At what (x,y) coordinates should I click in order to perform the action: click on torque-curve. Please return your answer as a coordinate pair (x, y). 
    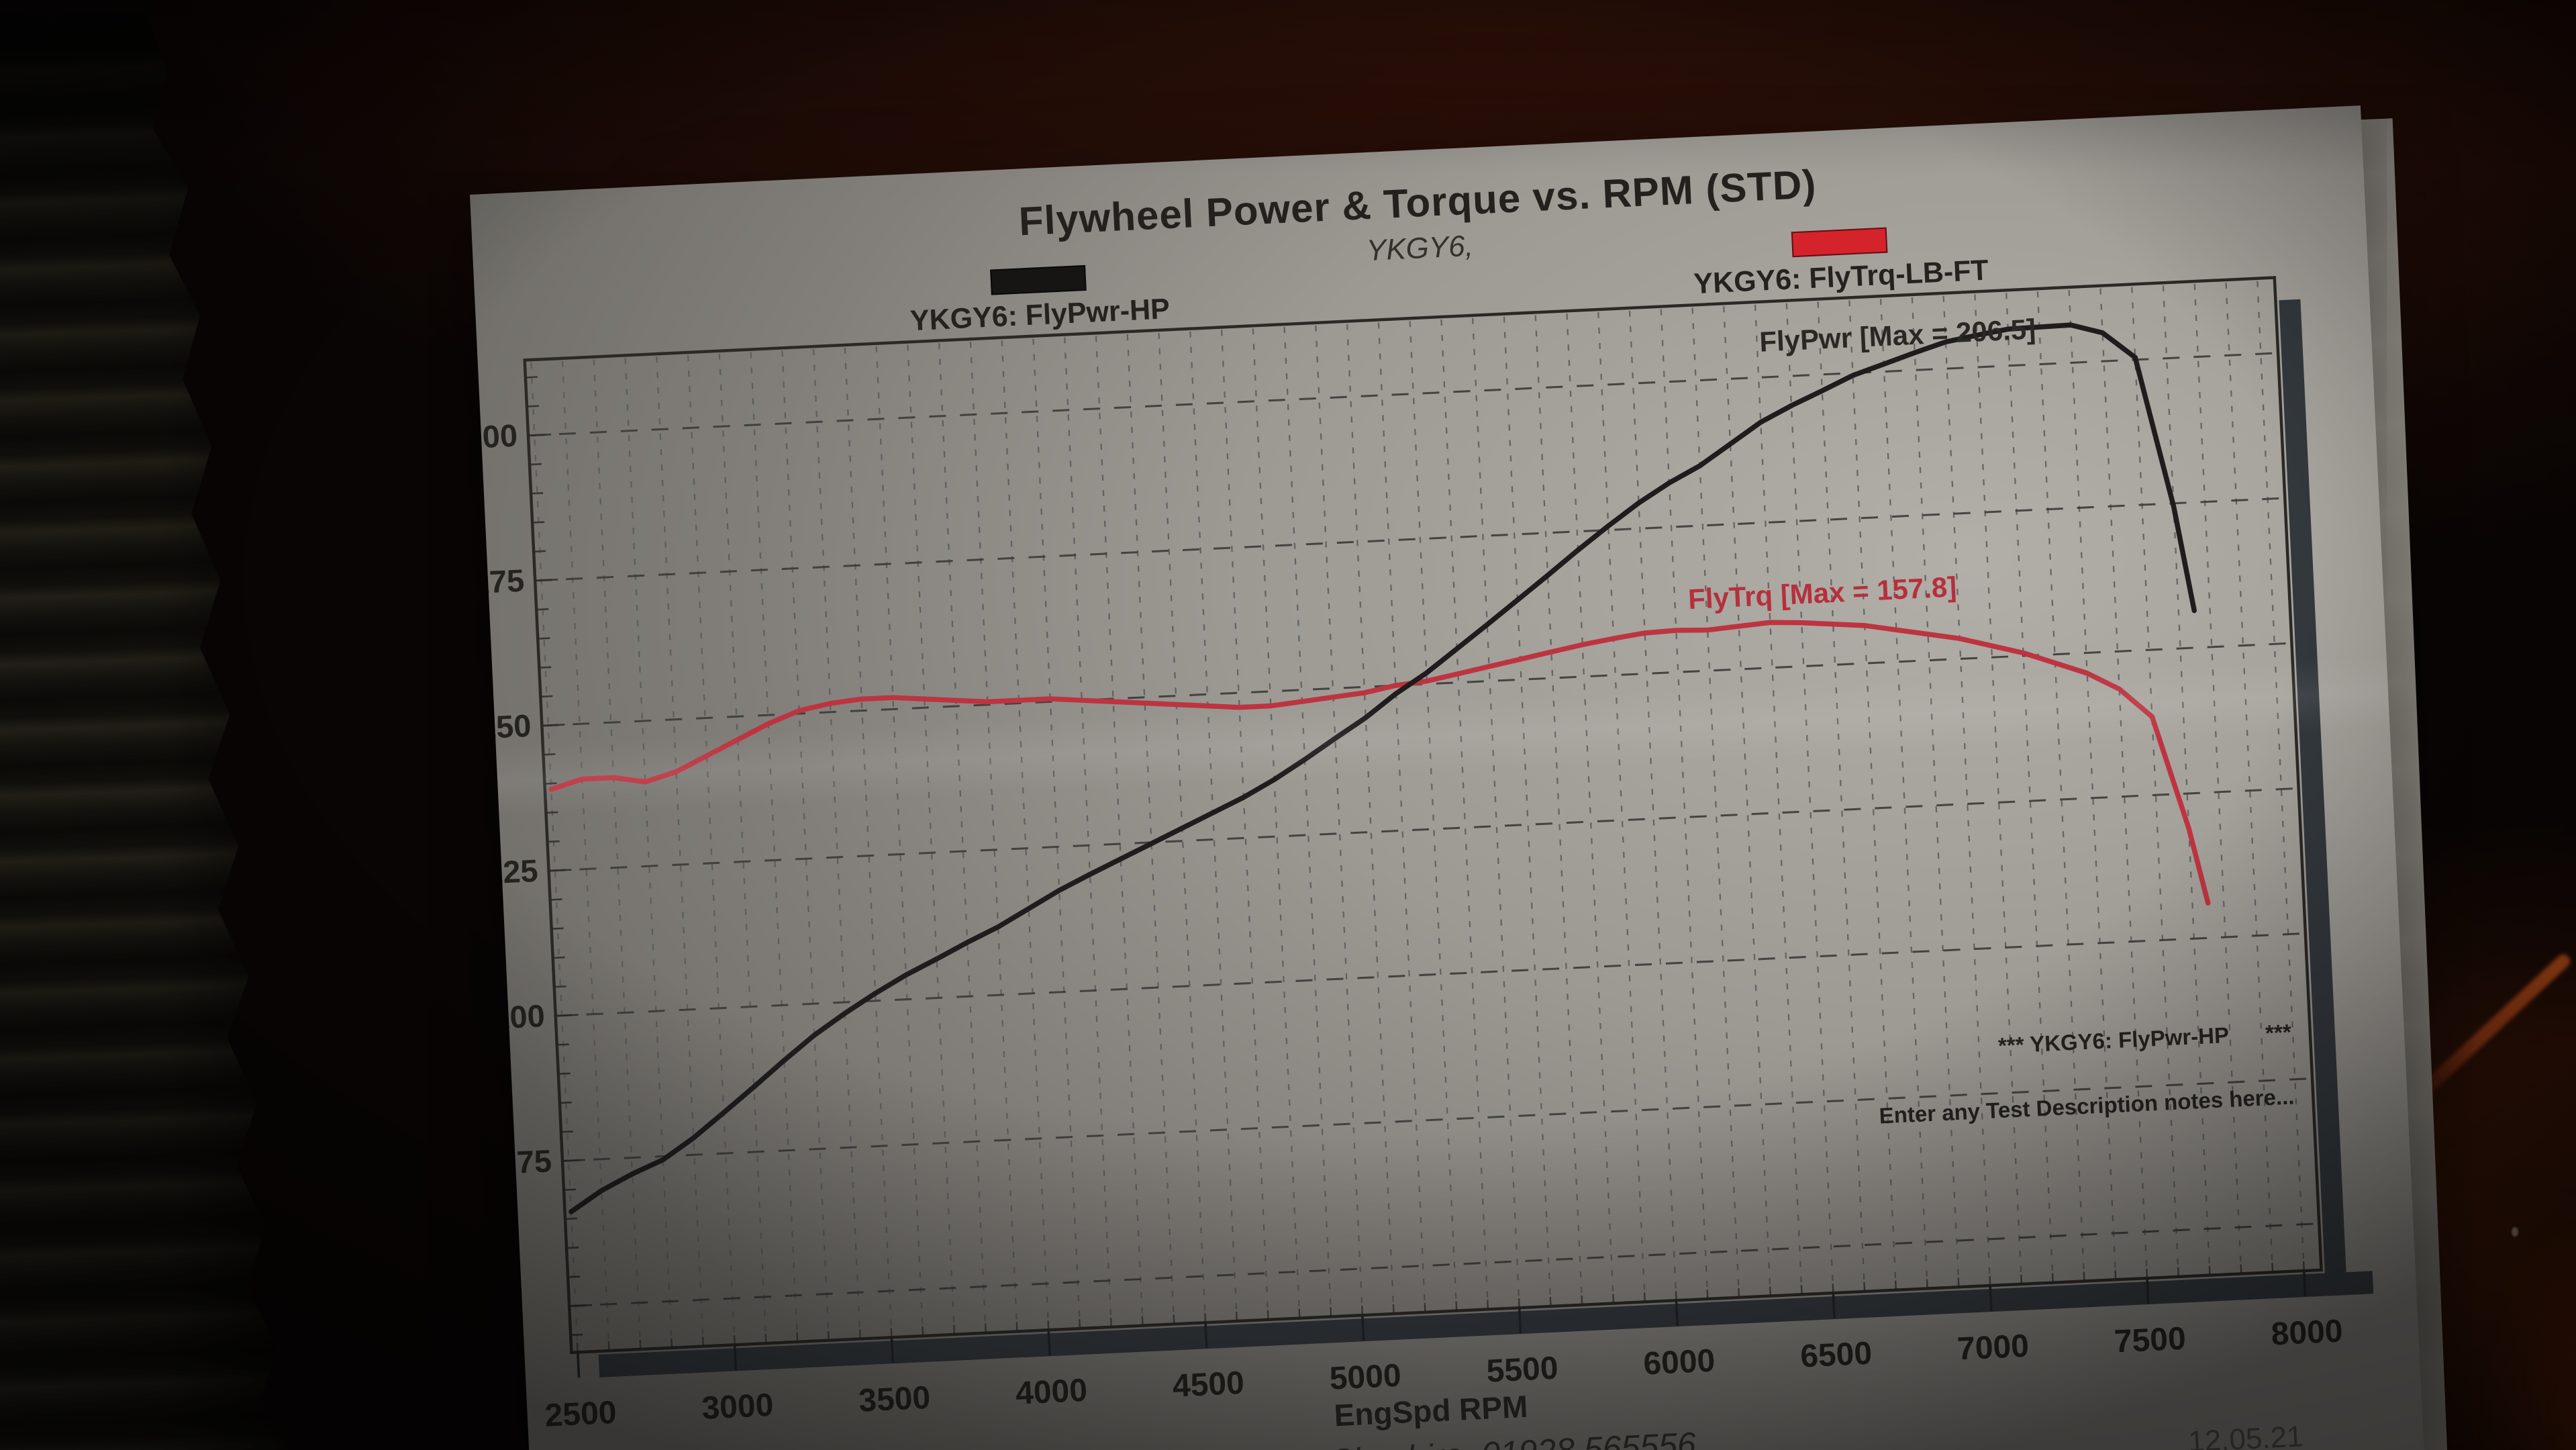
    Looking at the image, I should click on (1379, 763).